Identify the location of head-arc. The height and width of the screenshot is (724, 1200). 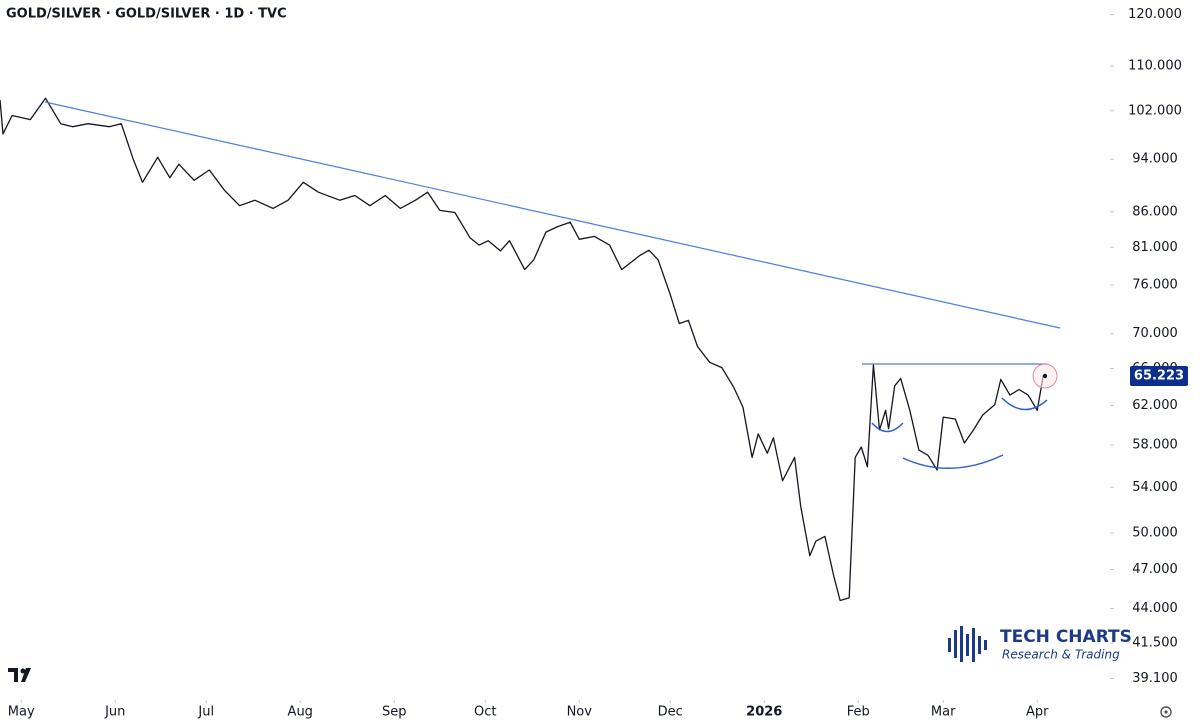
(953, 462).